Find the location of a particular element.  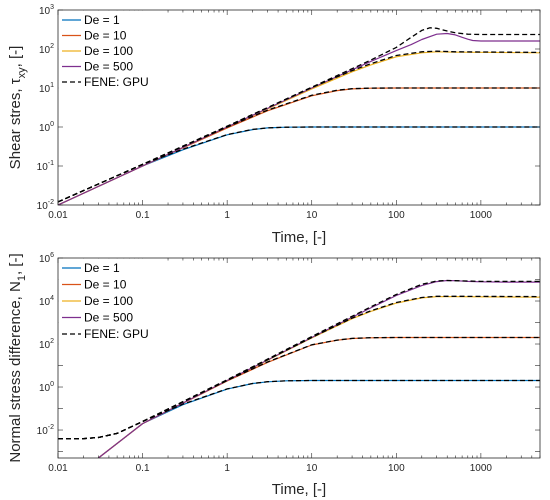

y-tick-label: 10¹ is located at coordinates (46, 88).